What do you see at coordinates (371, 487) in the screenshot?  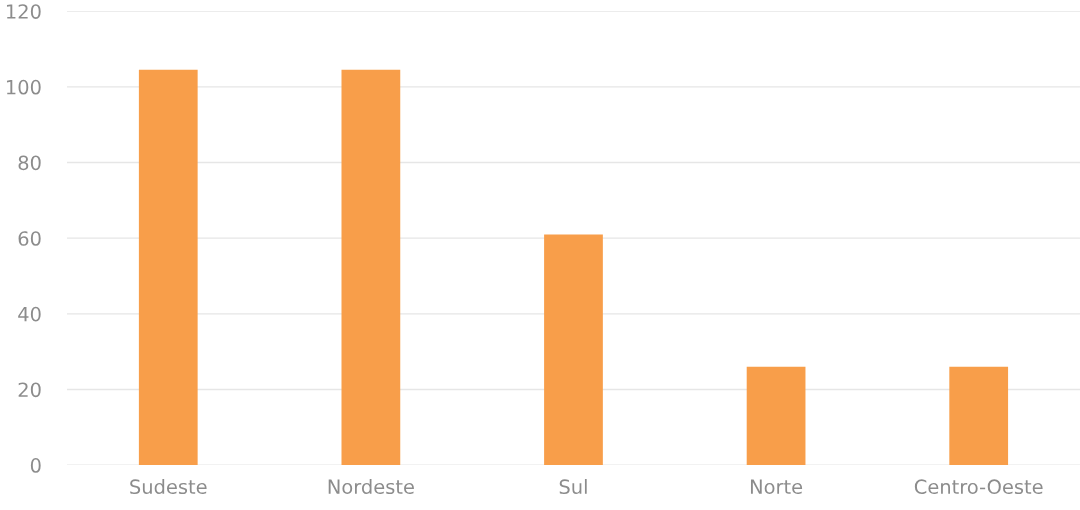 I see `x-tick-label: Nordeste` at bounding box center [371, 487].